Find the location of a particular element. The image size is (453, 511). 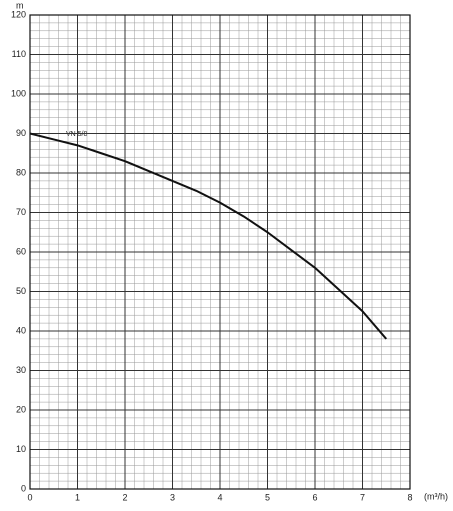

x-tick-label: 8 is located at coordinates (409, 497).